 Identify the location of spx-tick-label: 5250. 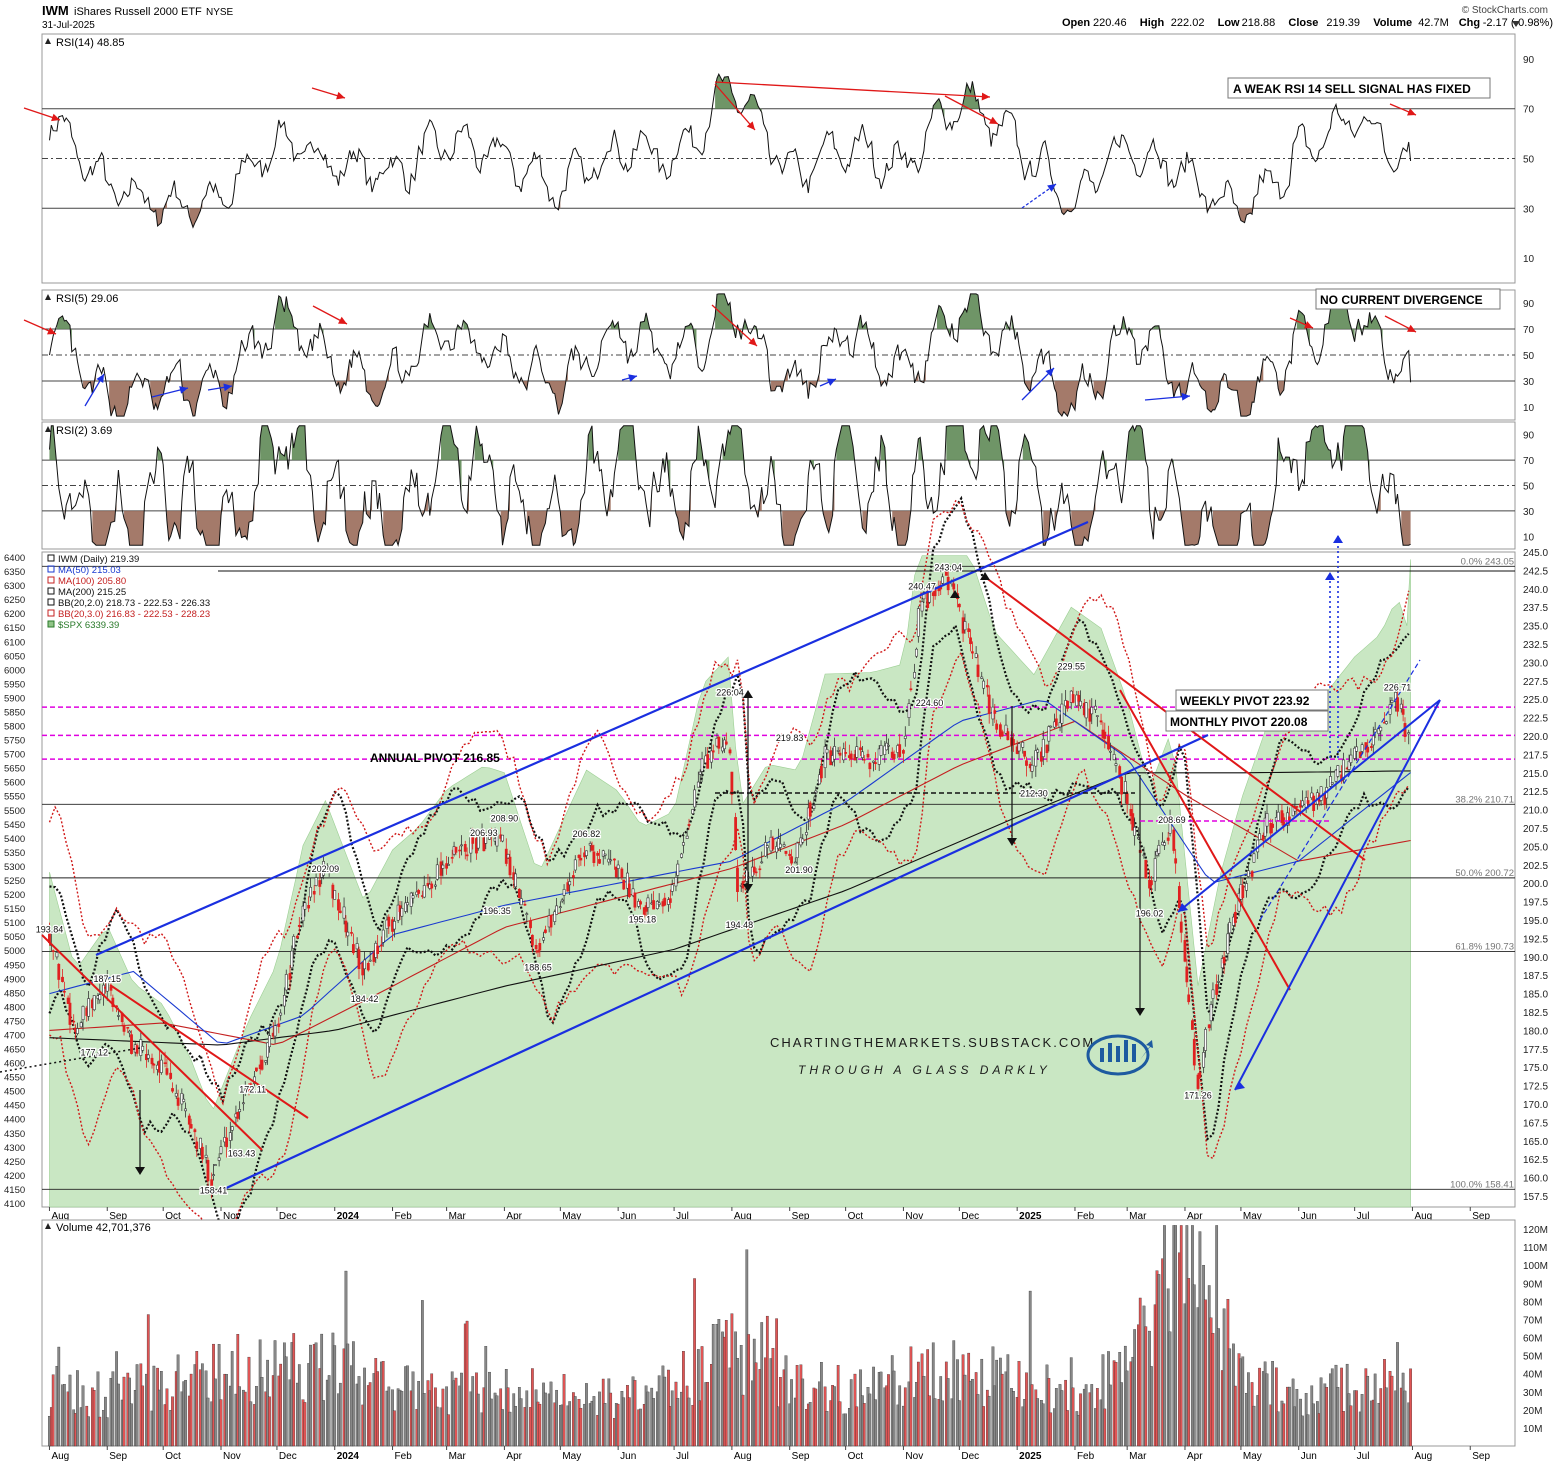
(14, 881).